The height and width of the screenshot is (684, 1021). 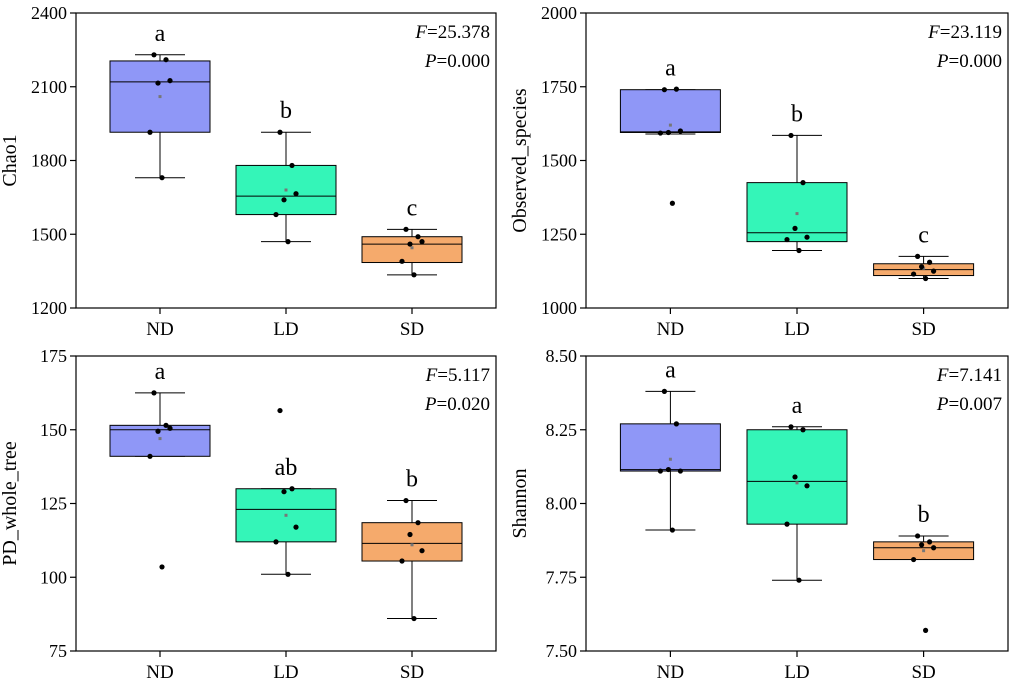 I want to click on y-tick-label: 8.50, so click(x=562, y=356).